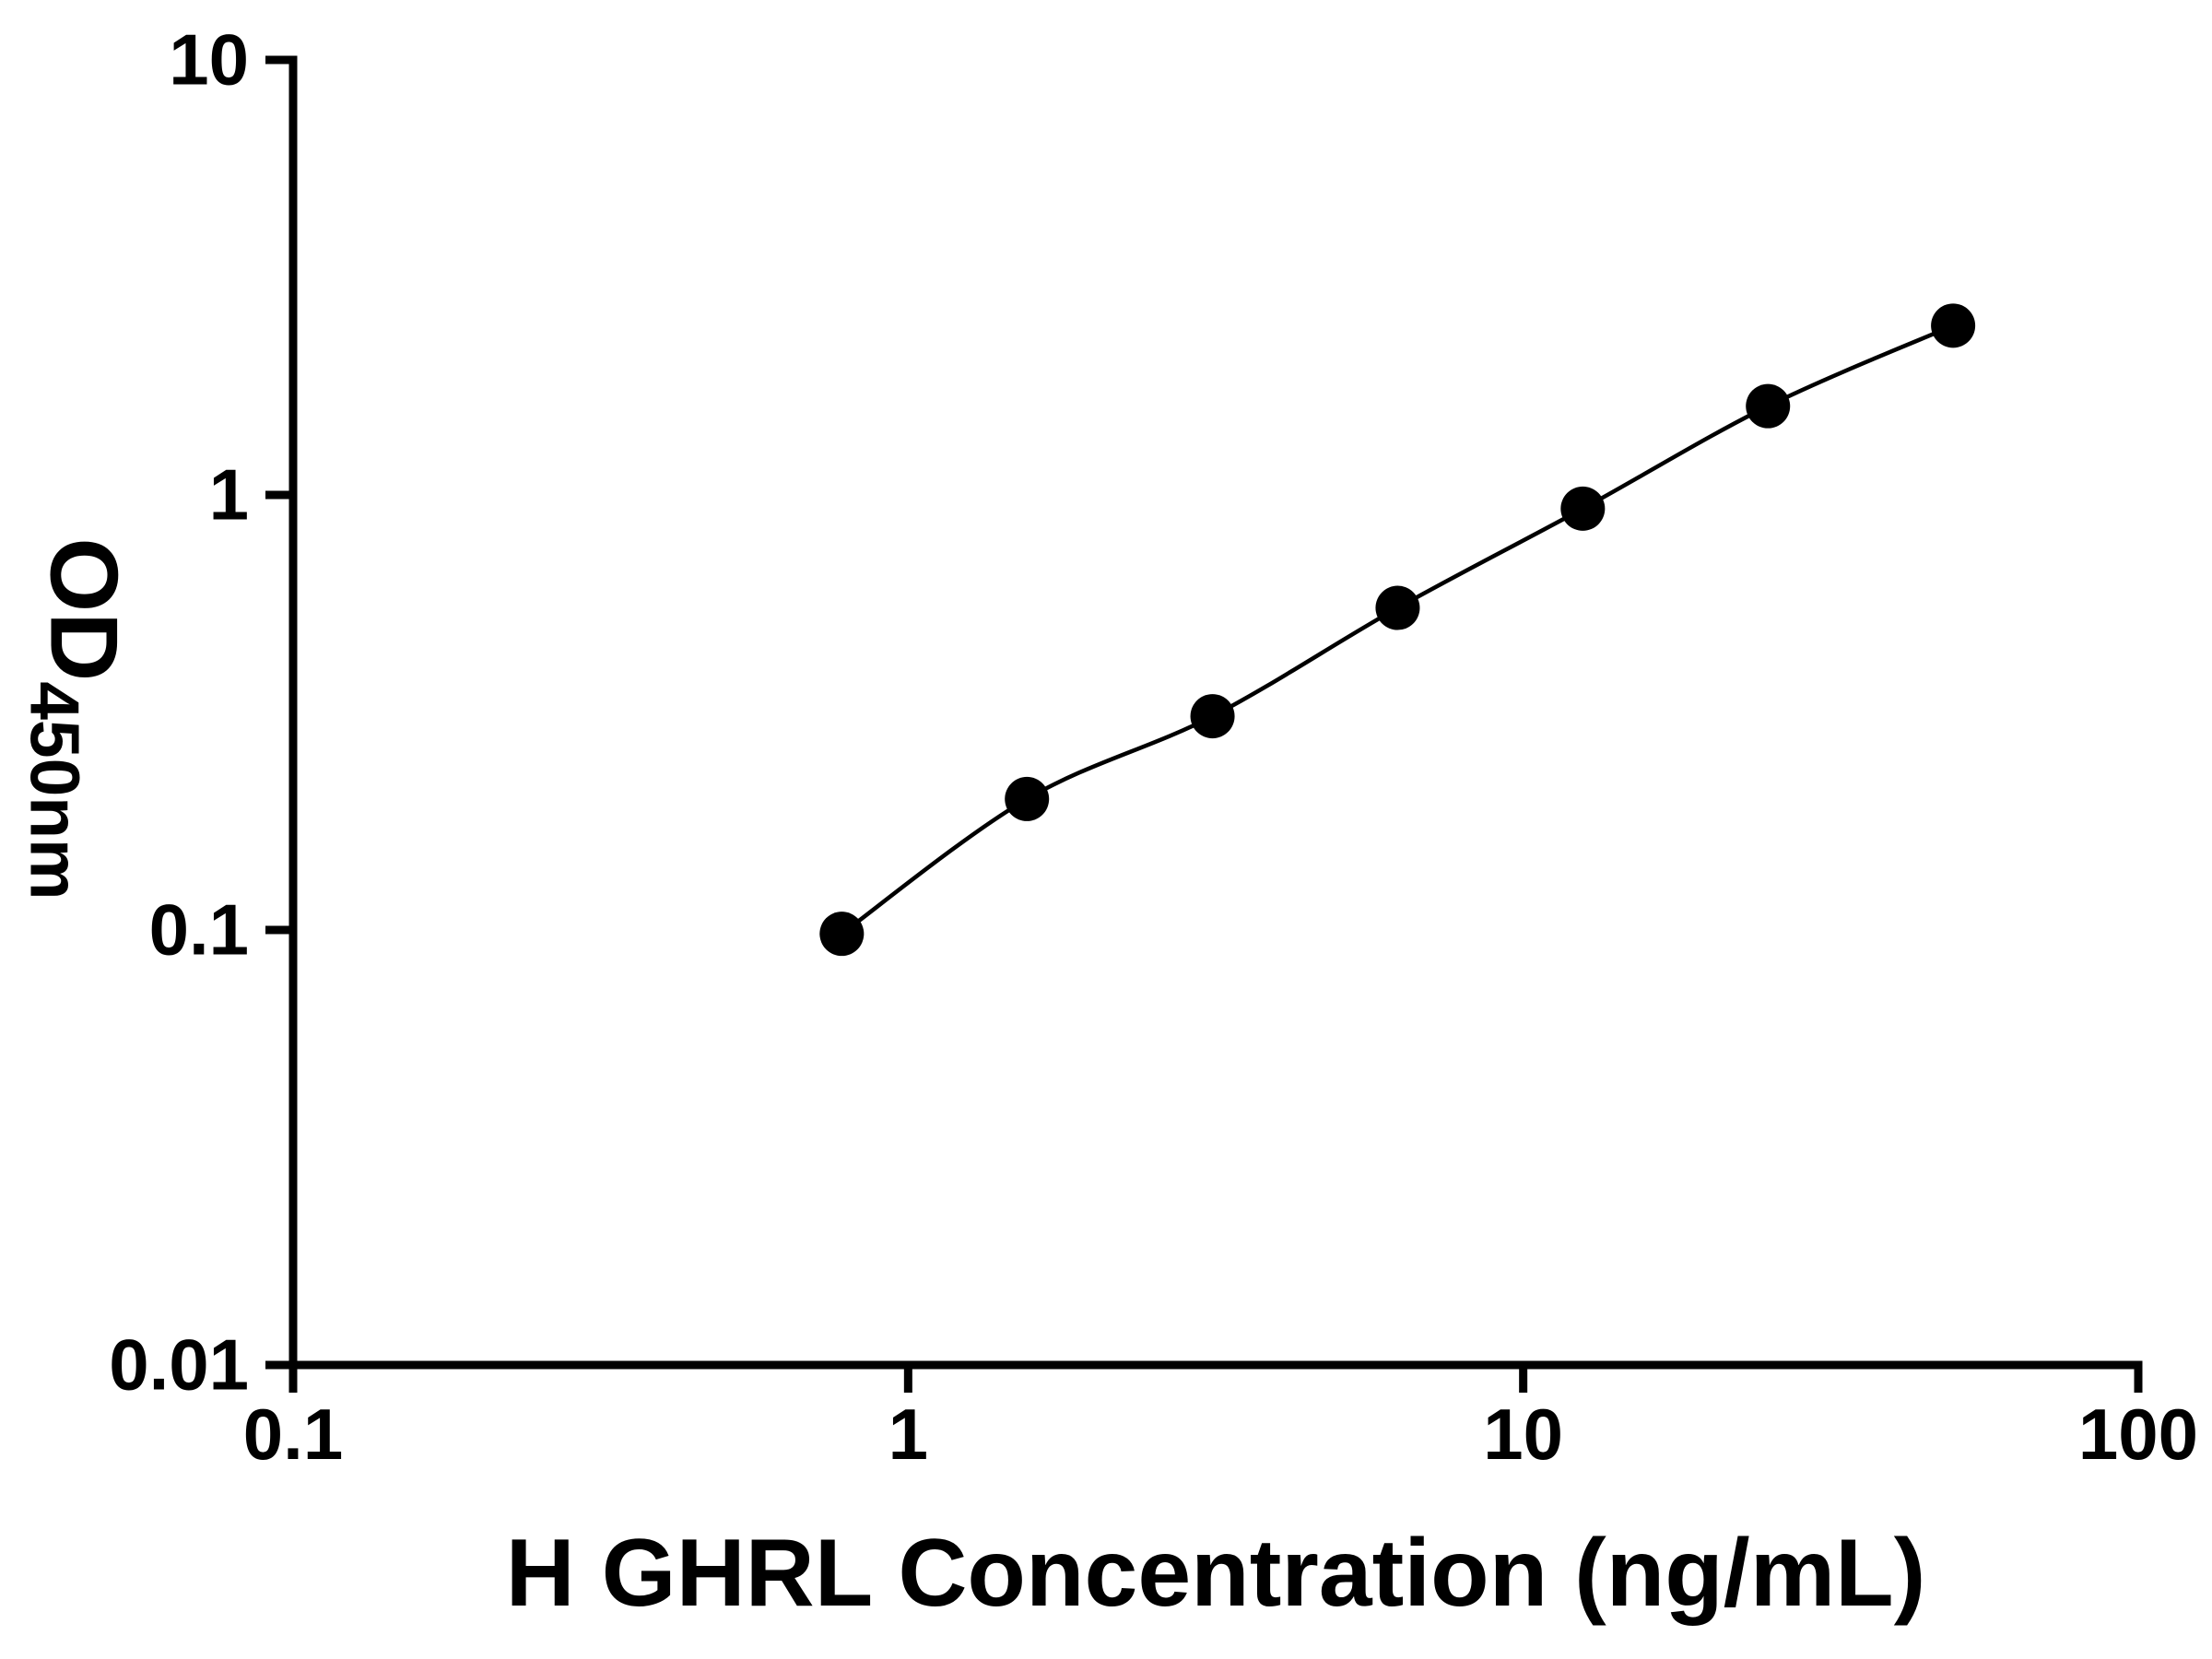 This screenshot has width=2212, height=1659. I want to click on y-tick-label: 10, so click(209, 59).